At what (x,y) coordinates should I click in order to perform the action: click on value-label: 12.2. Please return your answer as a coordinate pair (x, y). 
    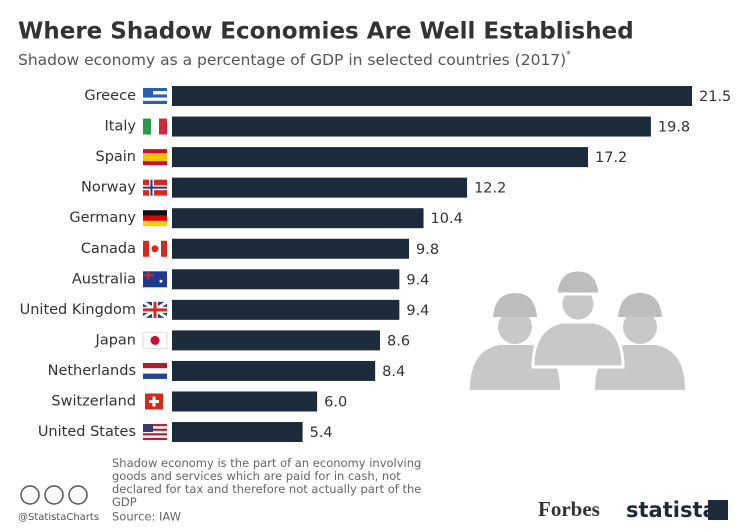
    Looking at the image, I should click on (490, 189).